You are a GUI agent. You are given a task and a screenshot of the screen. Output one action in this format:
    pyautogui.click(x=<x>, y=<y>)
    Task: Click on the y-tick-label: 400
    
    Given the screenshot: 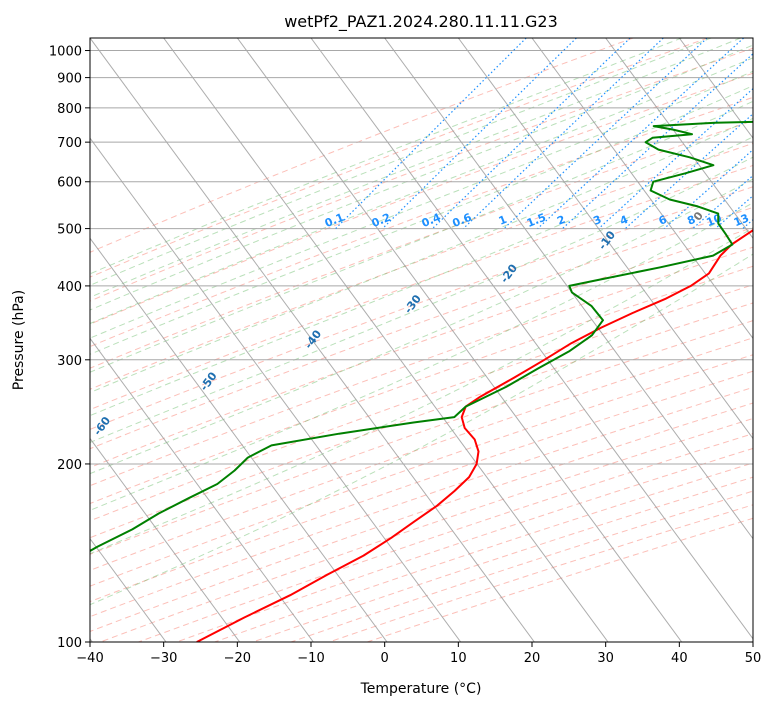 What is the action you would take?
    pyautogui.click(x=69, y=287)
    